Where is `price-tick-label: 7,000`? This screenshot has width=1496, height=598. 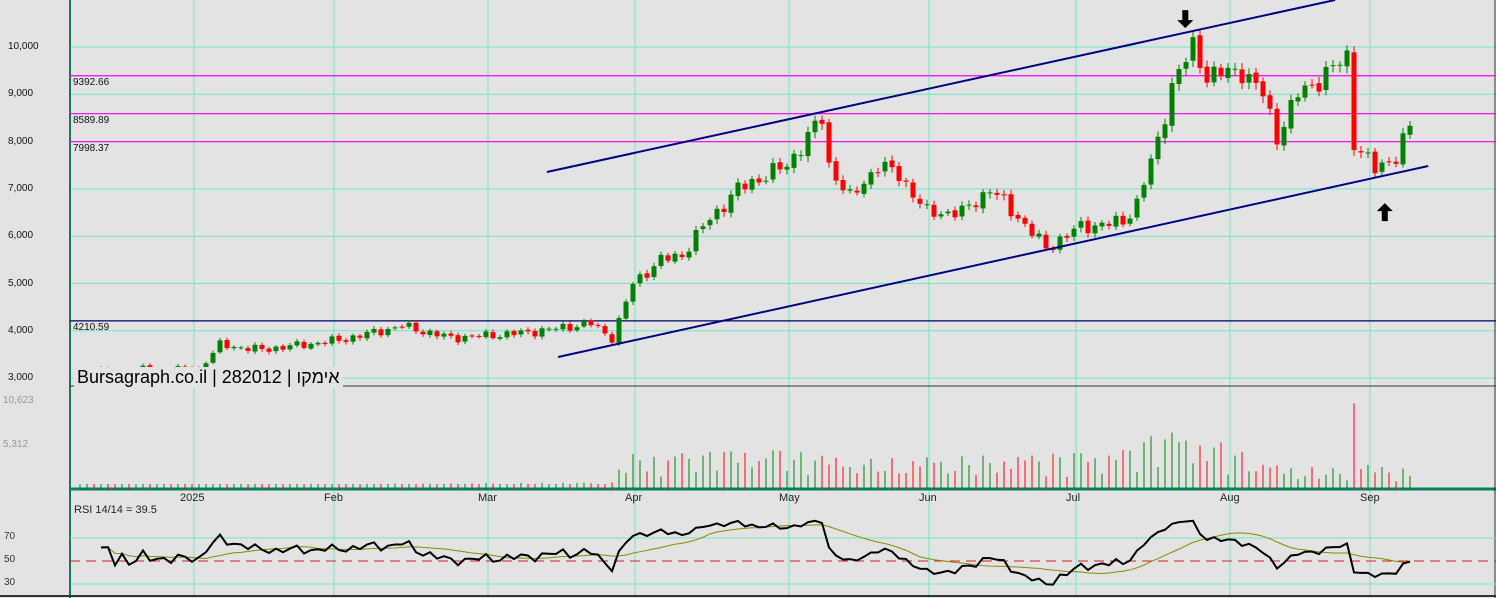 price-tick-label: 7,000 is located at coordinates (21, 188).